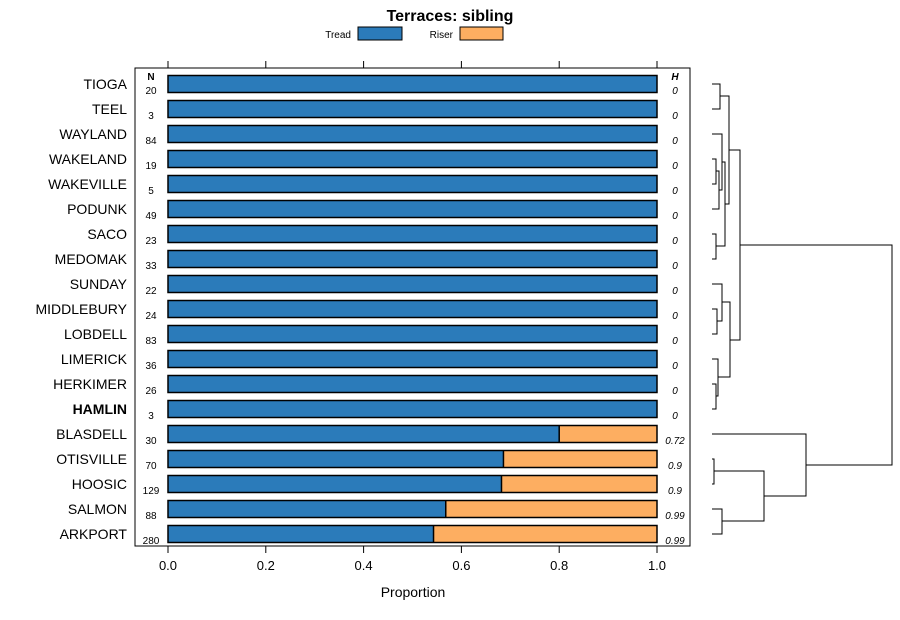 The image size is (900, 620). I want to click on h-value-wayland: 0, so click(675, 141).